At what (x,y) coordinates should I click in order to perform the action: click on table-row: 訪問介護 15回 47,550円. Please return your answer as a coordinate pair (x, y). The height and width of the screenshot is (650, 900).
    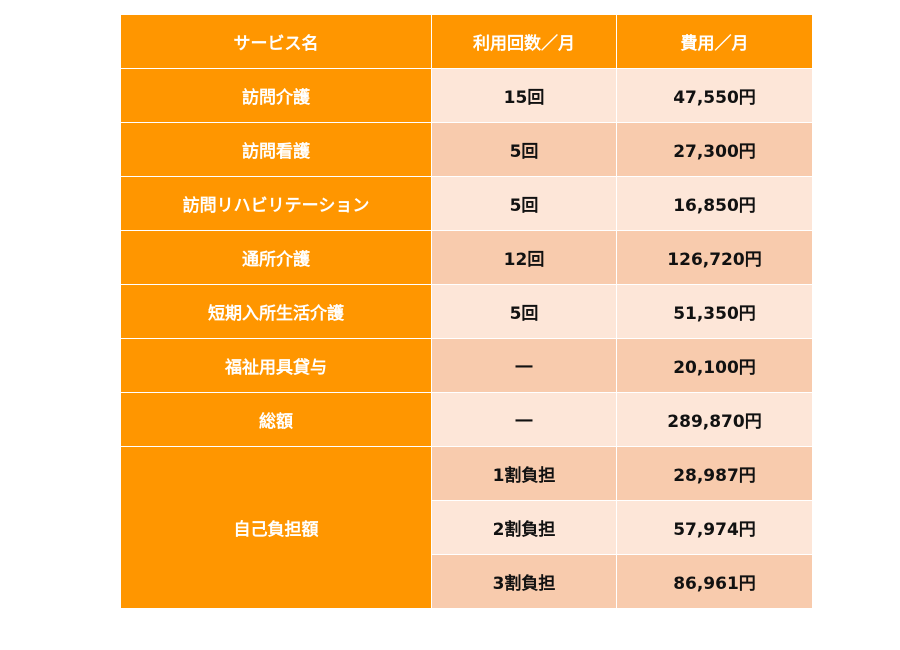
    Looking at the image, I should click on (466, 95).